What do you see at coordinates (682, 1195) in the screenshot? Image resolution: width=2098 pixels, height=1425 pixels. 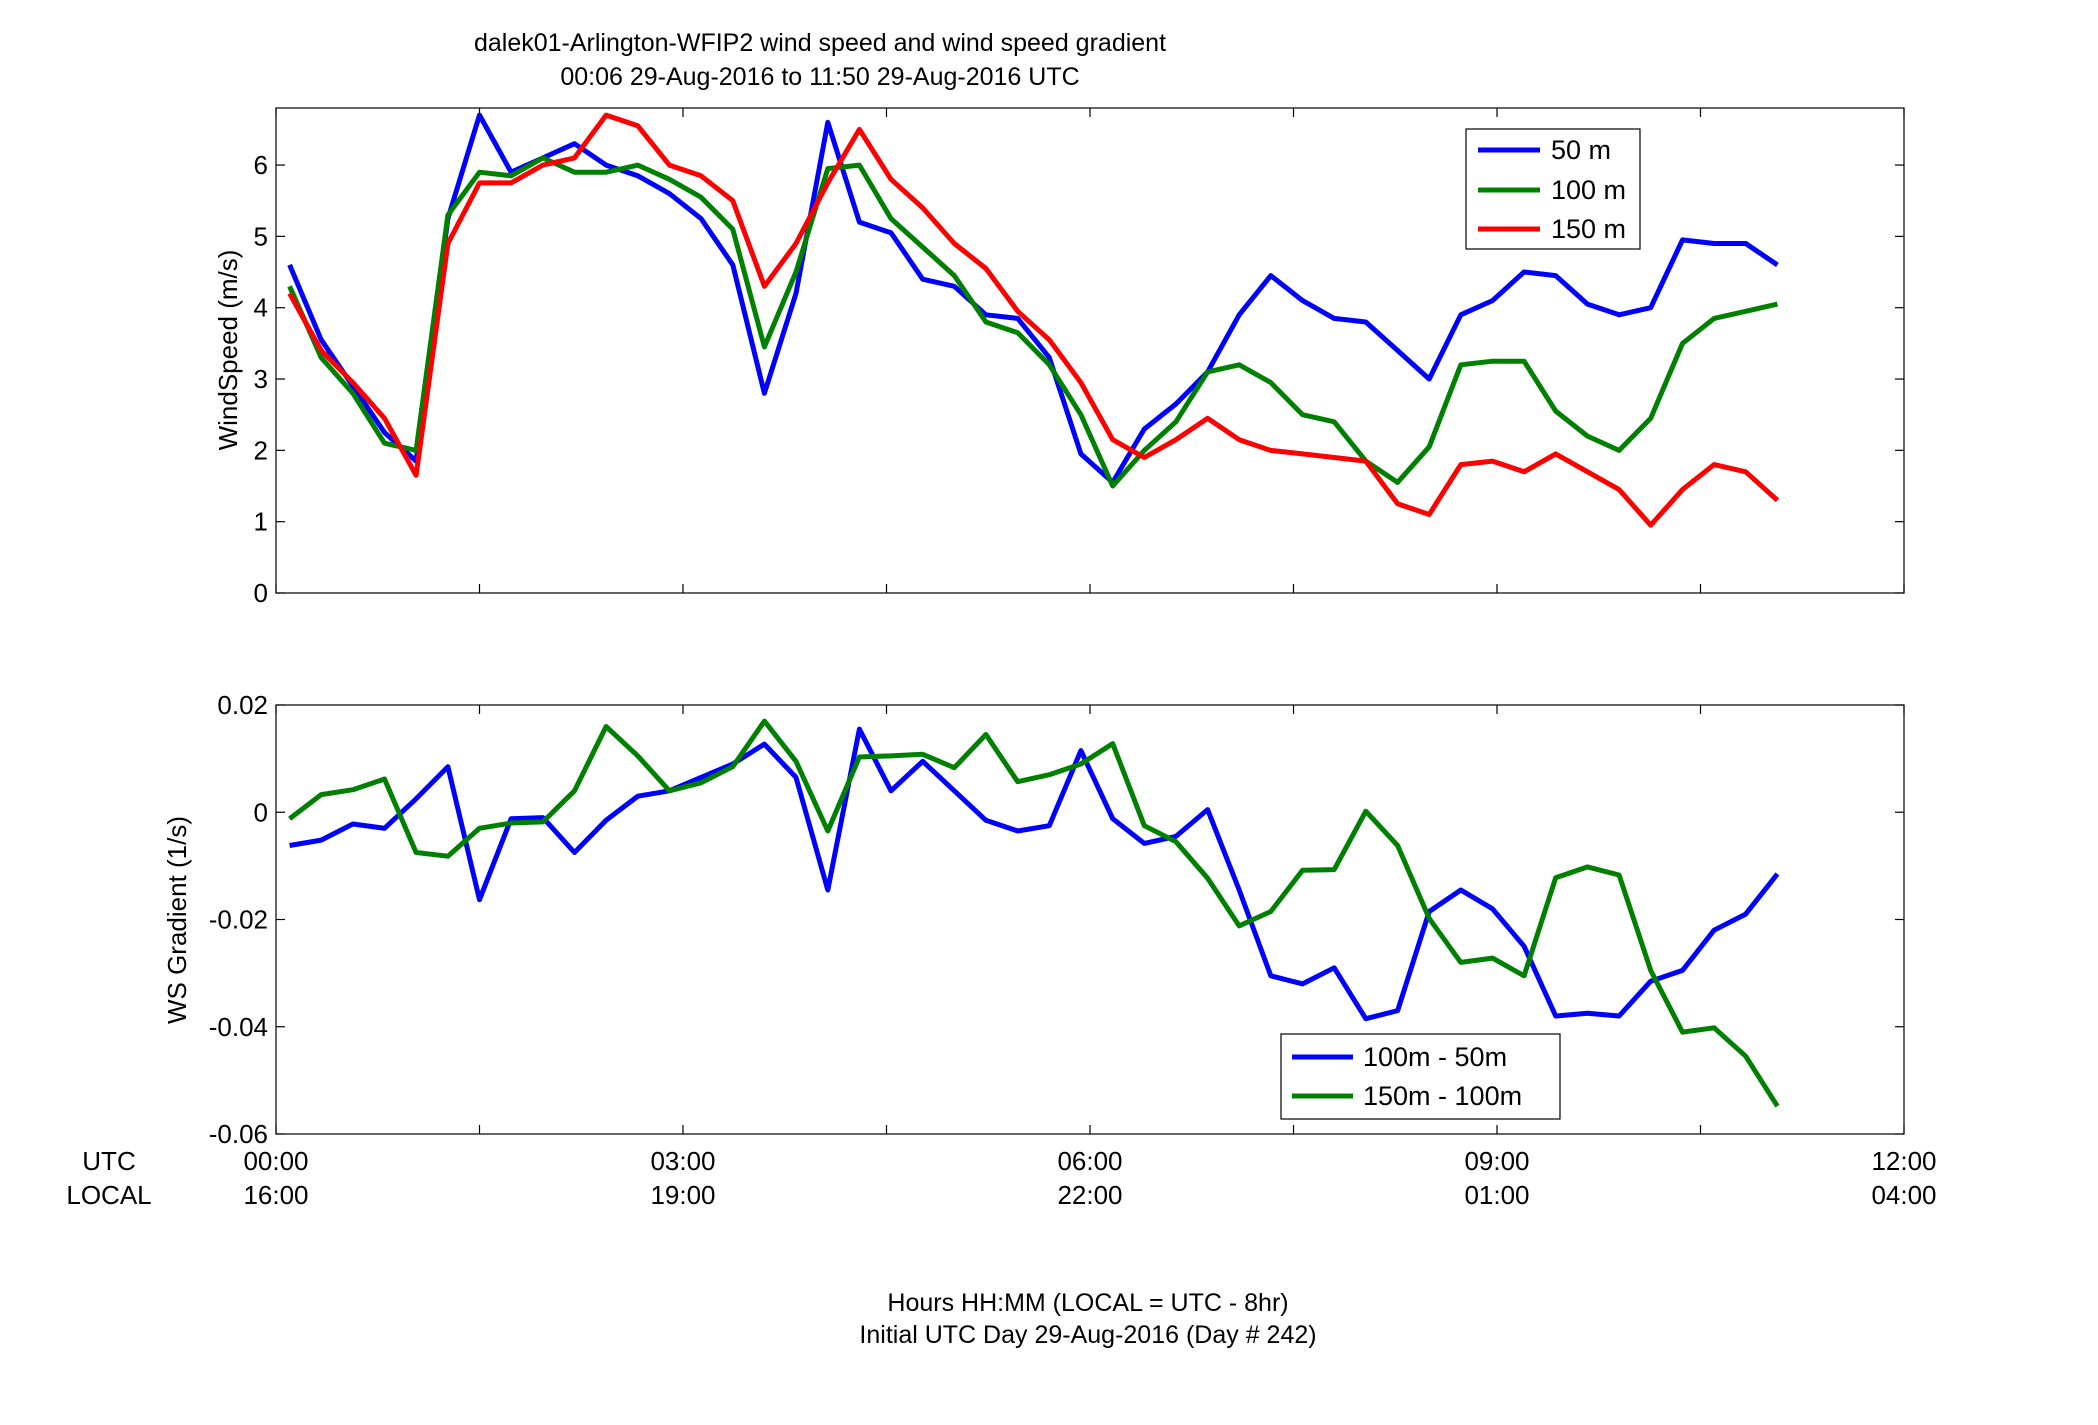 I see `x-tick-local-1: 19:00` at bounding box center [682, 1195].